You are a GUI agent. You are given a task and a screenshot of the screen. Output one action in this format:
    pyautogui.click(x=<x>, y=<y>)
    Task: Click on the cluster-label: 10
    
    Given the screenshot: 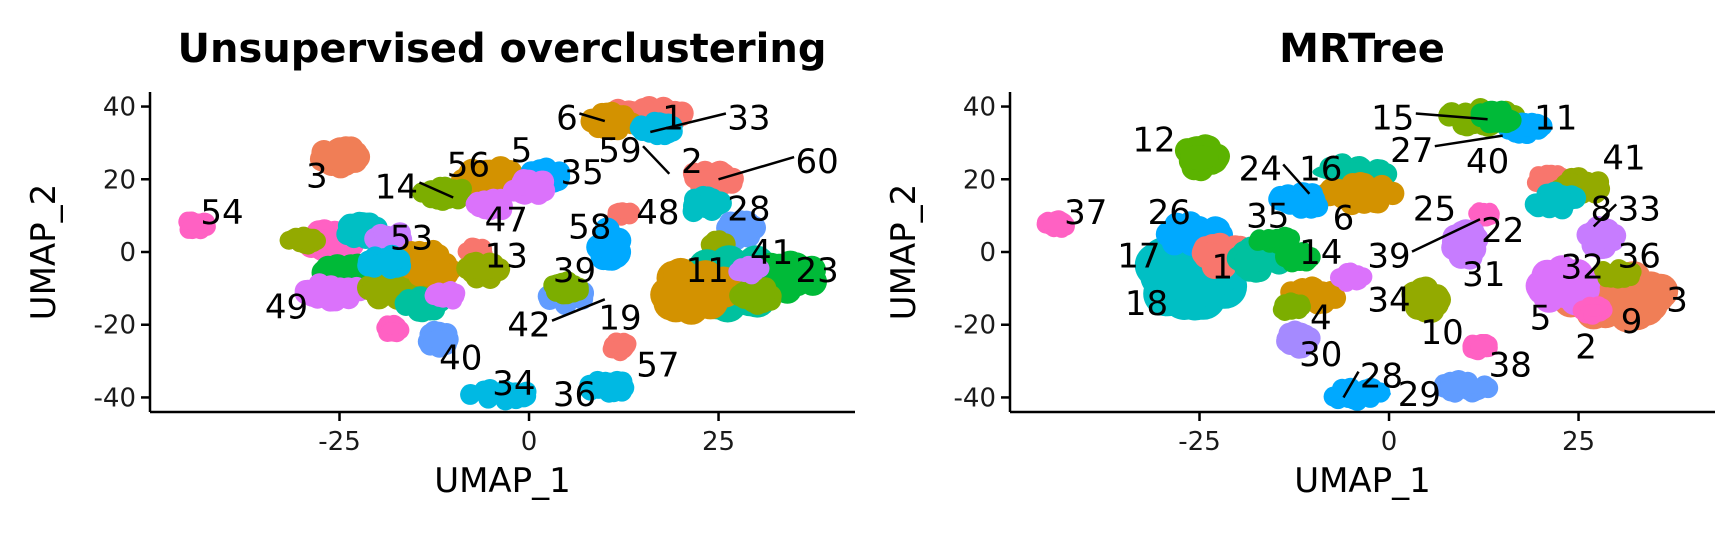 What is the action you would take?
    pyautogui.click(x=1441, y=333)
    